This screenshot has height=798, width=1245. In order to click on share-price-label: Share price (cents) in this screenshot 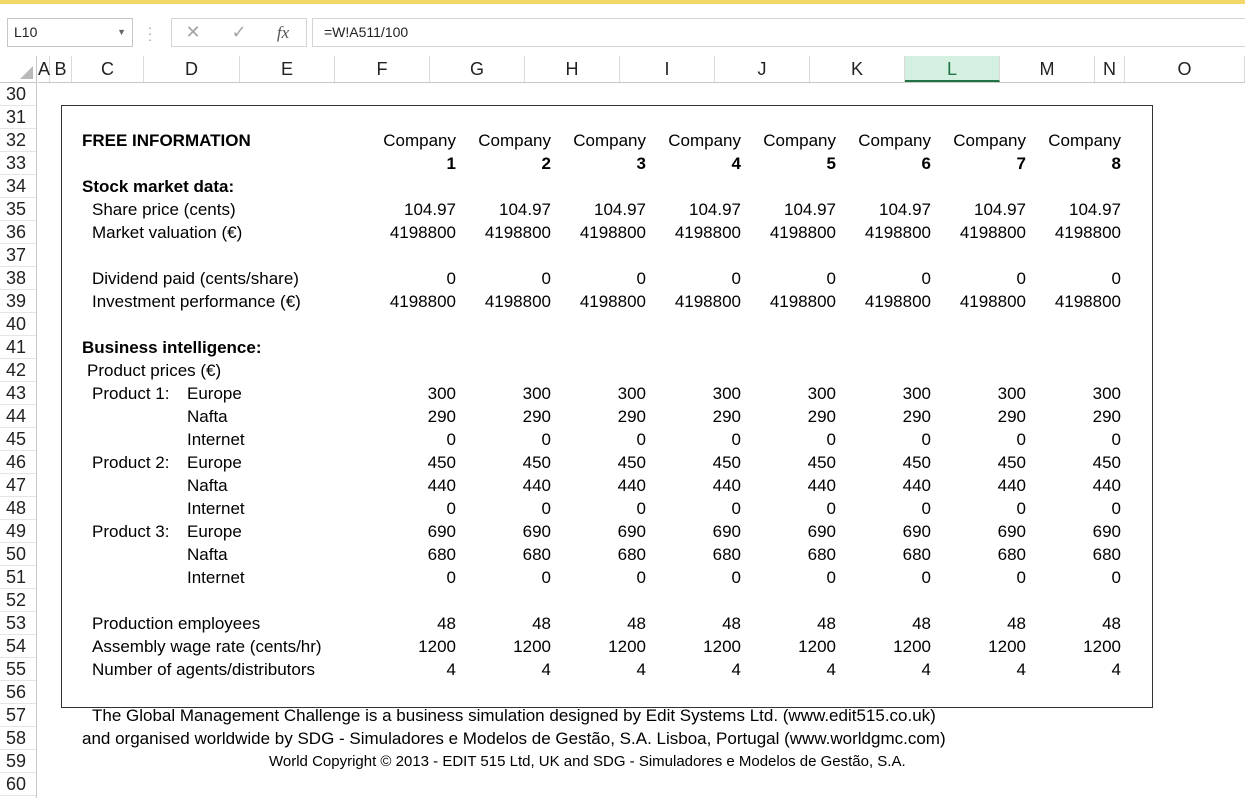, I will do `click(164, 209)`.